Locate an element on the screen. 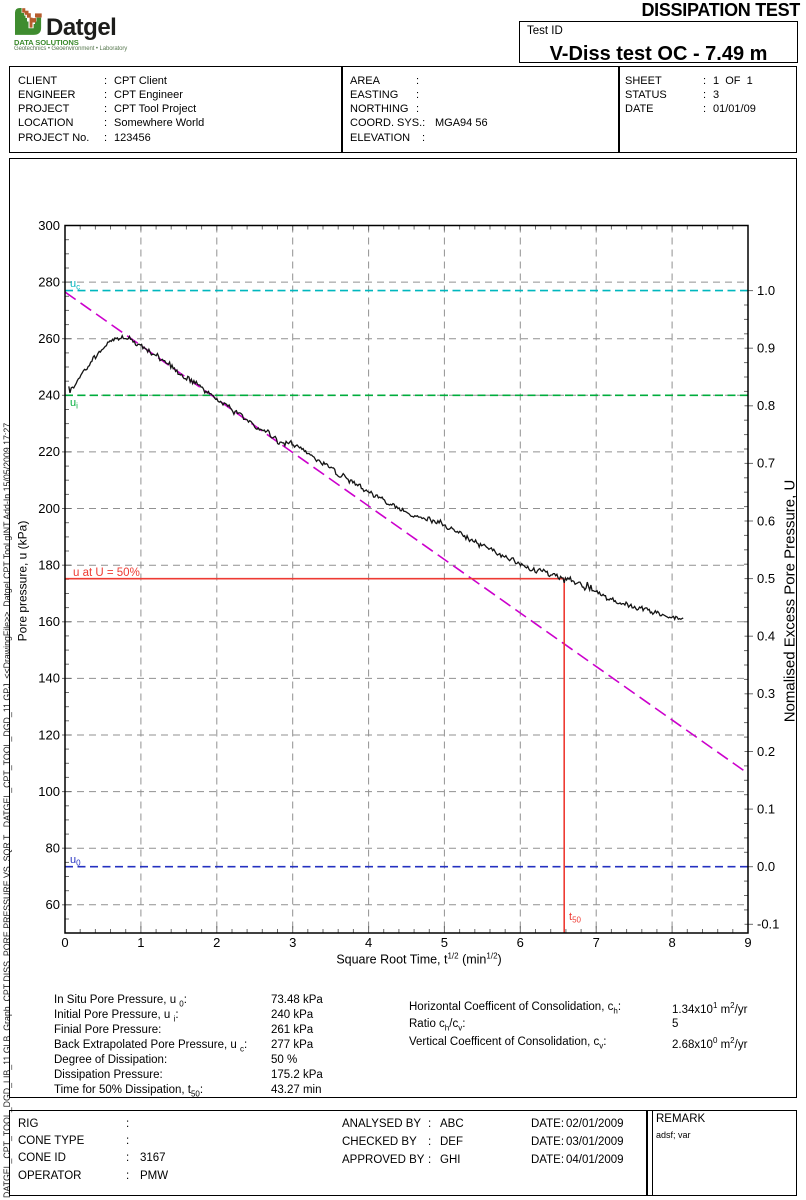  svg-text: 0.6 is located at coordinates (766, 520).